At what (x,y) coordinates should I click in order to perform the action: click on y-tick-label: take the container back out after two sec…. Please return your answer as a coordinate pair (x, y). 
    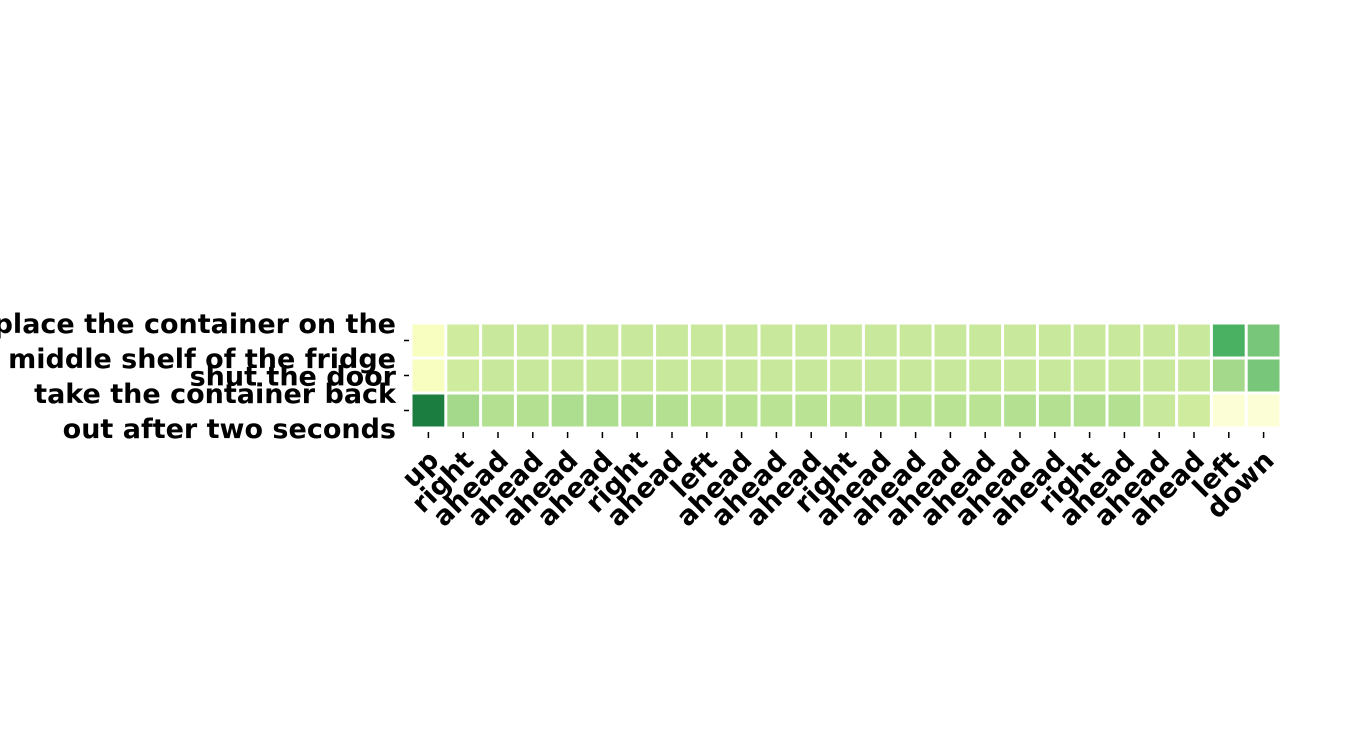
    Looking at the image, I should click on (215, 412).